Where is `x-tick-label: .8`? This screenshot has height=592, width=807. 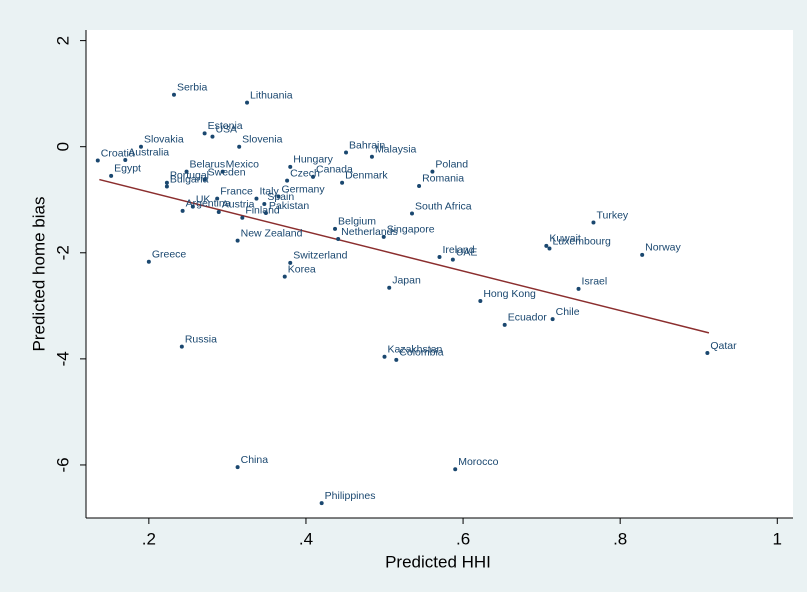
x-tick-label: .8 is located at coordinates (620, 538).